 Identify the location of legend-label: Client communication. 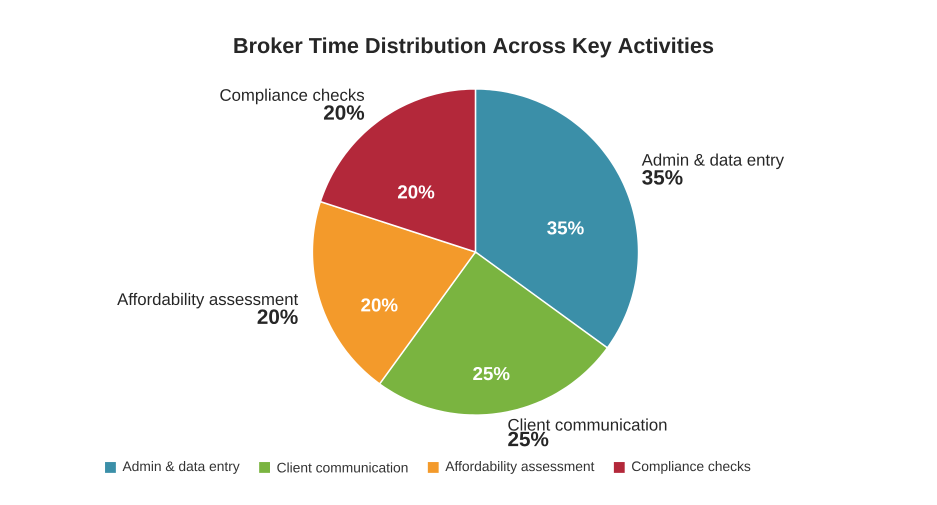
(342, 467).